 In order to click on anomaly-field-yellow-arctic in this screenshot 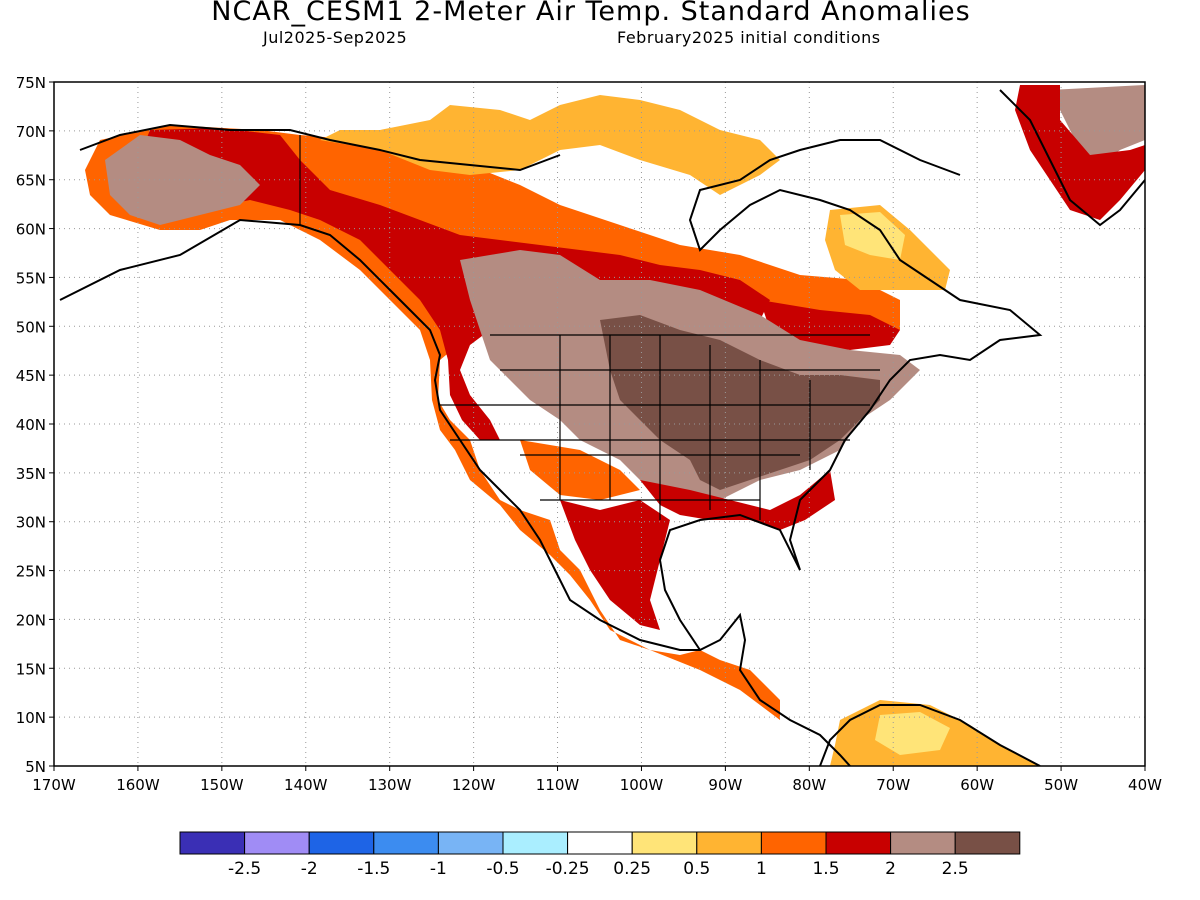, I will do `click(550, 145)`.